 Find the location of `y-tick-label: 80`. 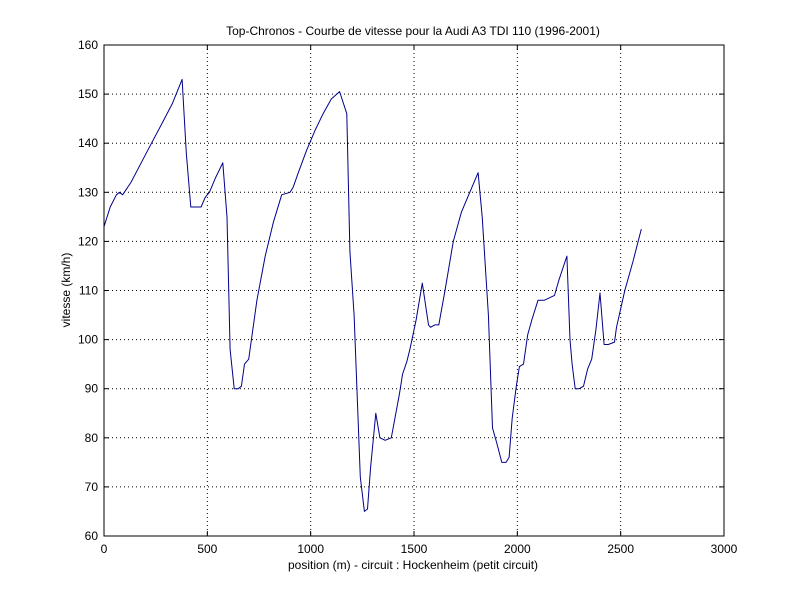

y-tick-label: 80 is located at coordinates (92, 438).